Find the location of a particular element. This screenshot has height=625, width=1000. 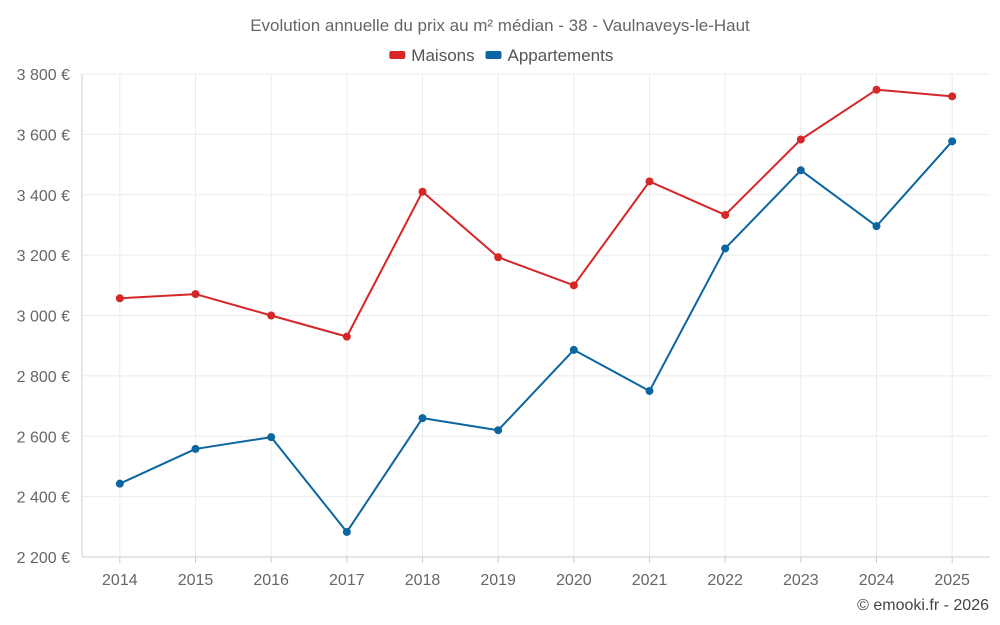

x-tick-label: 2024 is located at coordinates (877, 580).